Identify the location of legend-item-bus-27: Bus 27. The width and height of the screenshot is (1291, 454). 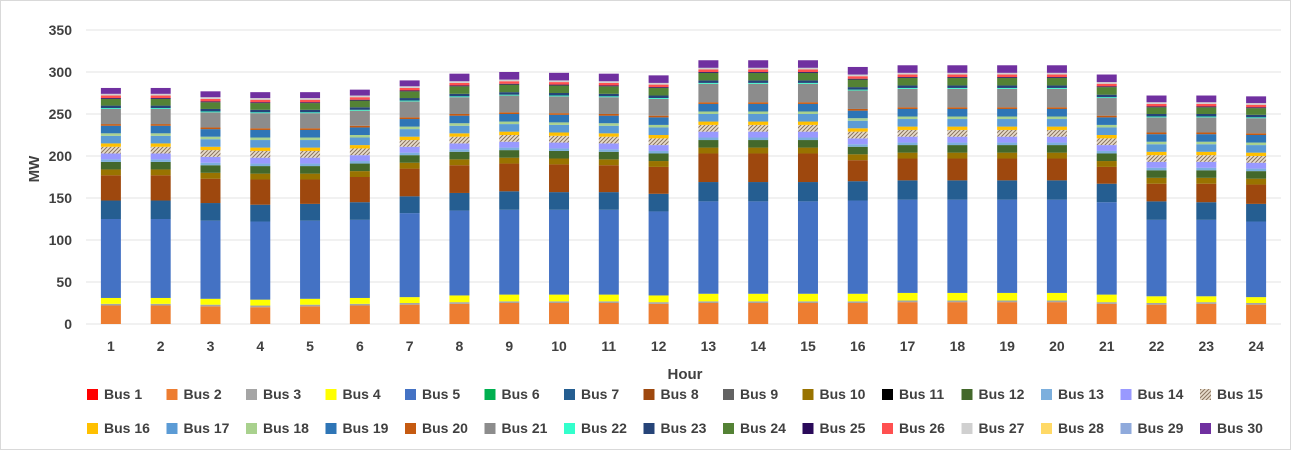
(993, 428).